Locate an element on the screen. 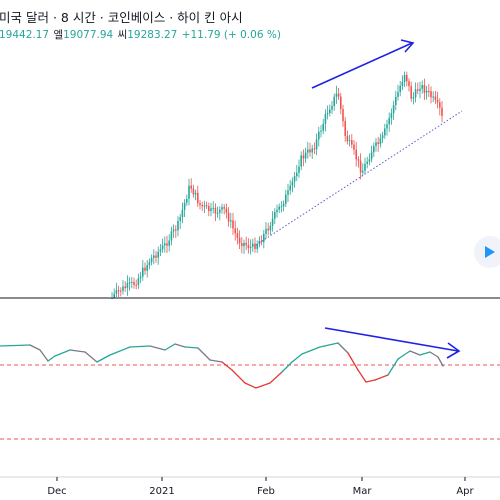 The image size is (500, 500). low-value: 19283.27 is located at coordinates (152, 35).